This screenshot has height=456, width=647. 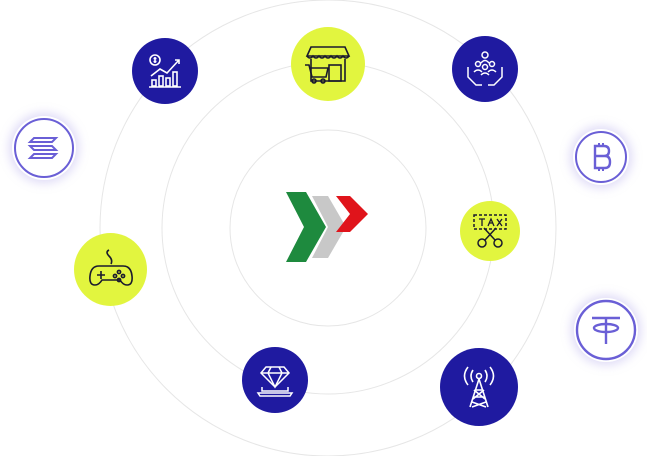 I want to click on gaming-node, so click(x=110, y=269).